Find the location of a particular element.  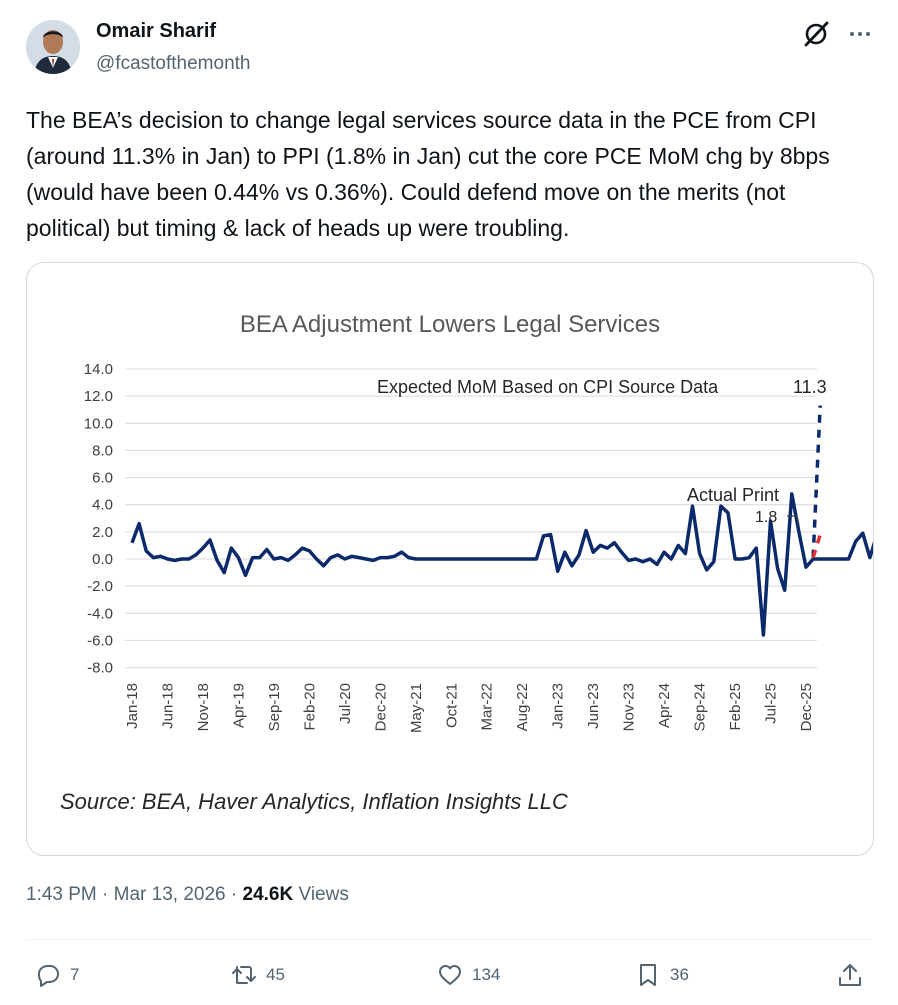

avatar-image is located at coordinates (53, 47).